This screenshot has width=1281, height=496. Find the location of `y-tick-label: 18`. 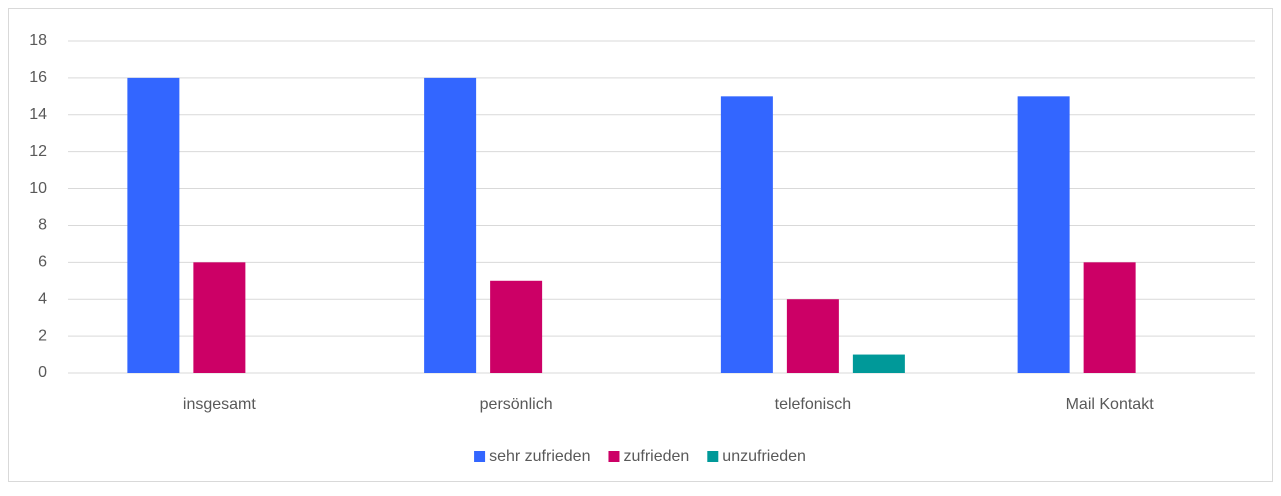

y-tick-label: 18 is located at coordinates (38, 40).